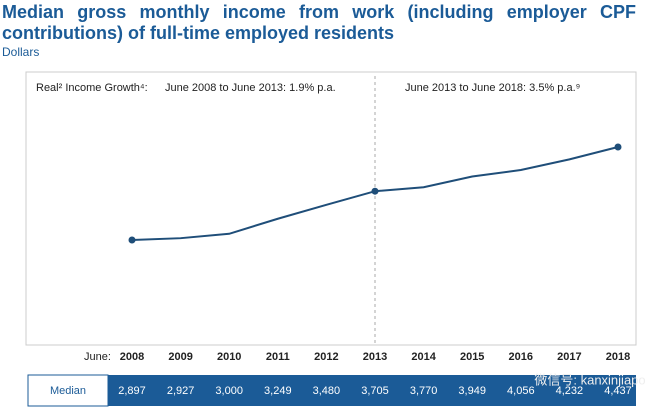  Describe the element at coordinates (92, 88) in the screenshot. I see `annotation: Real² Income Growth⁴:` at that location.